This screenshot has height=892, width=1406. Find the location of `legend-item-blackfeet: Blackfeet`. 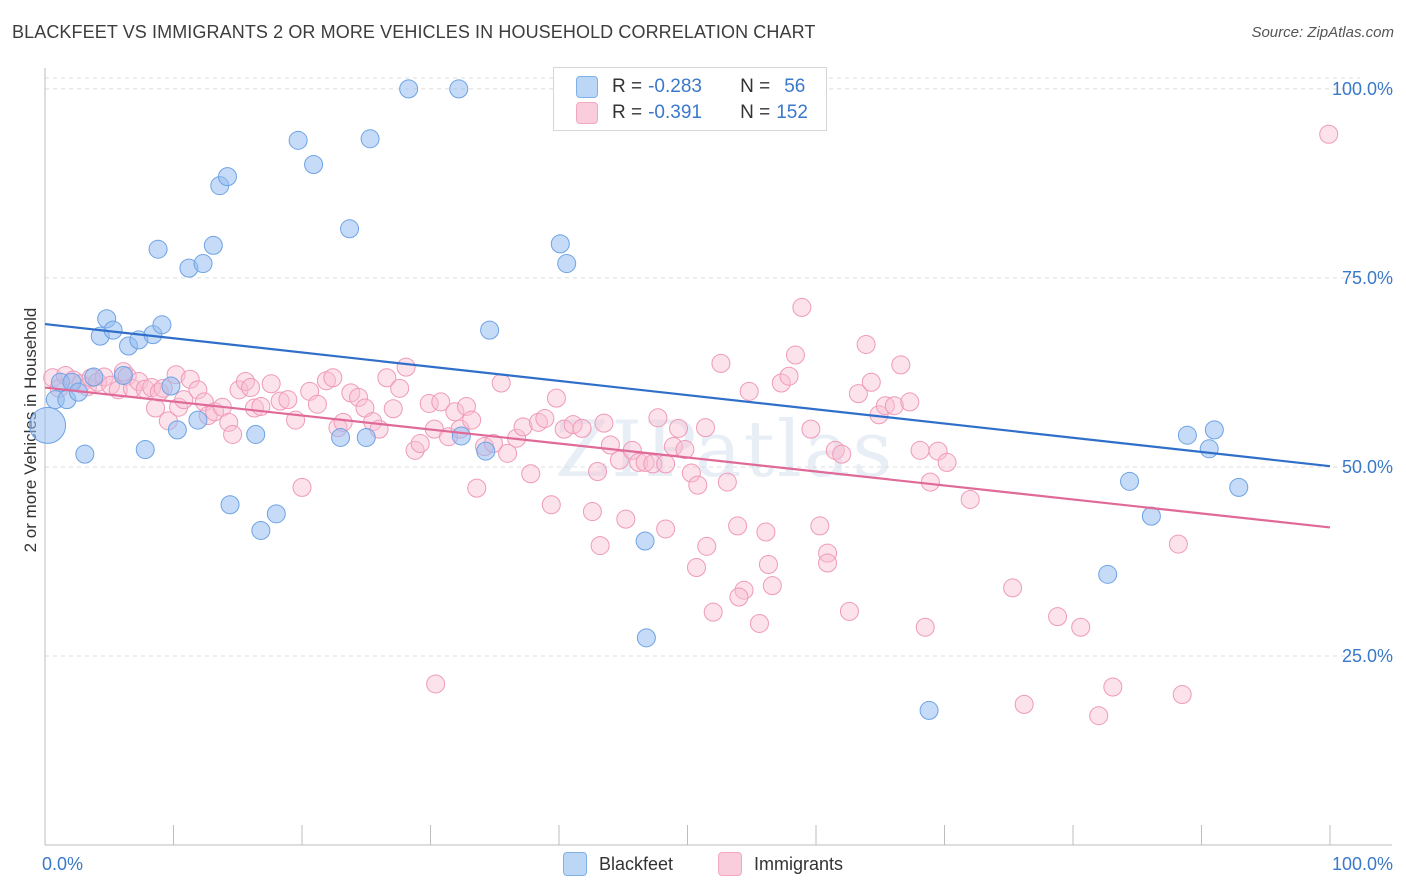

legend-item-blackfeet: Blackfeet is located at coordinates (617, 864).